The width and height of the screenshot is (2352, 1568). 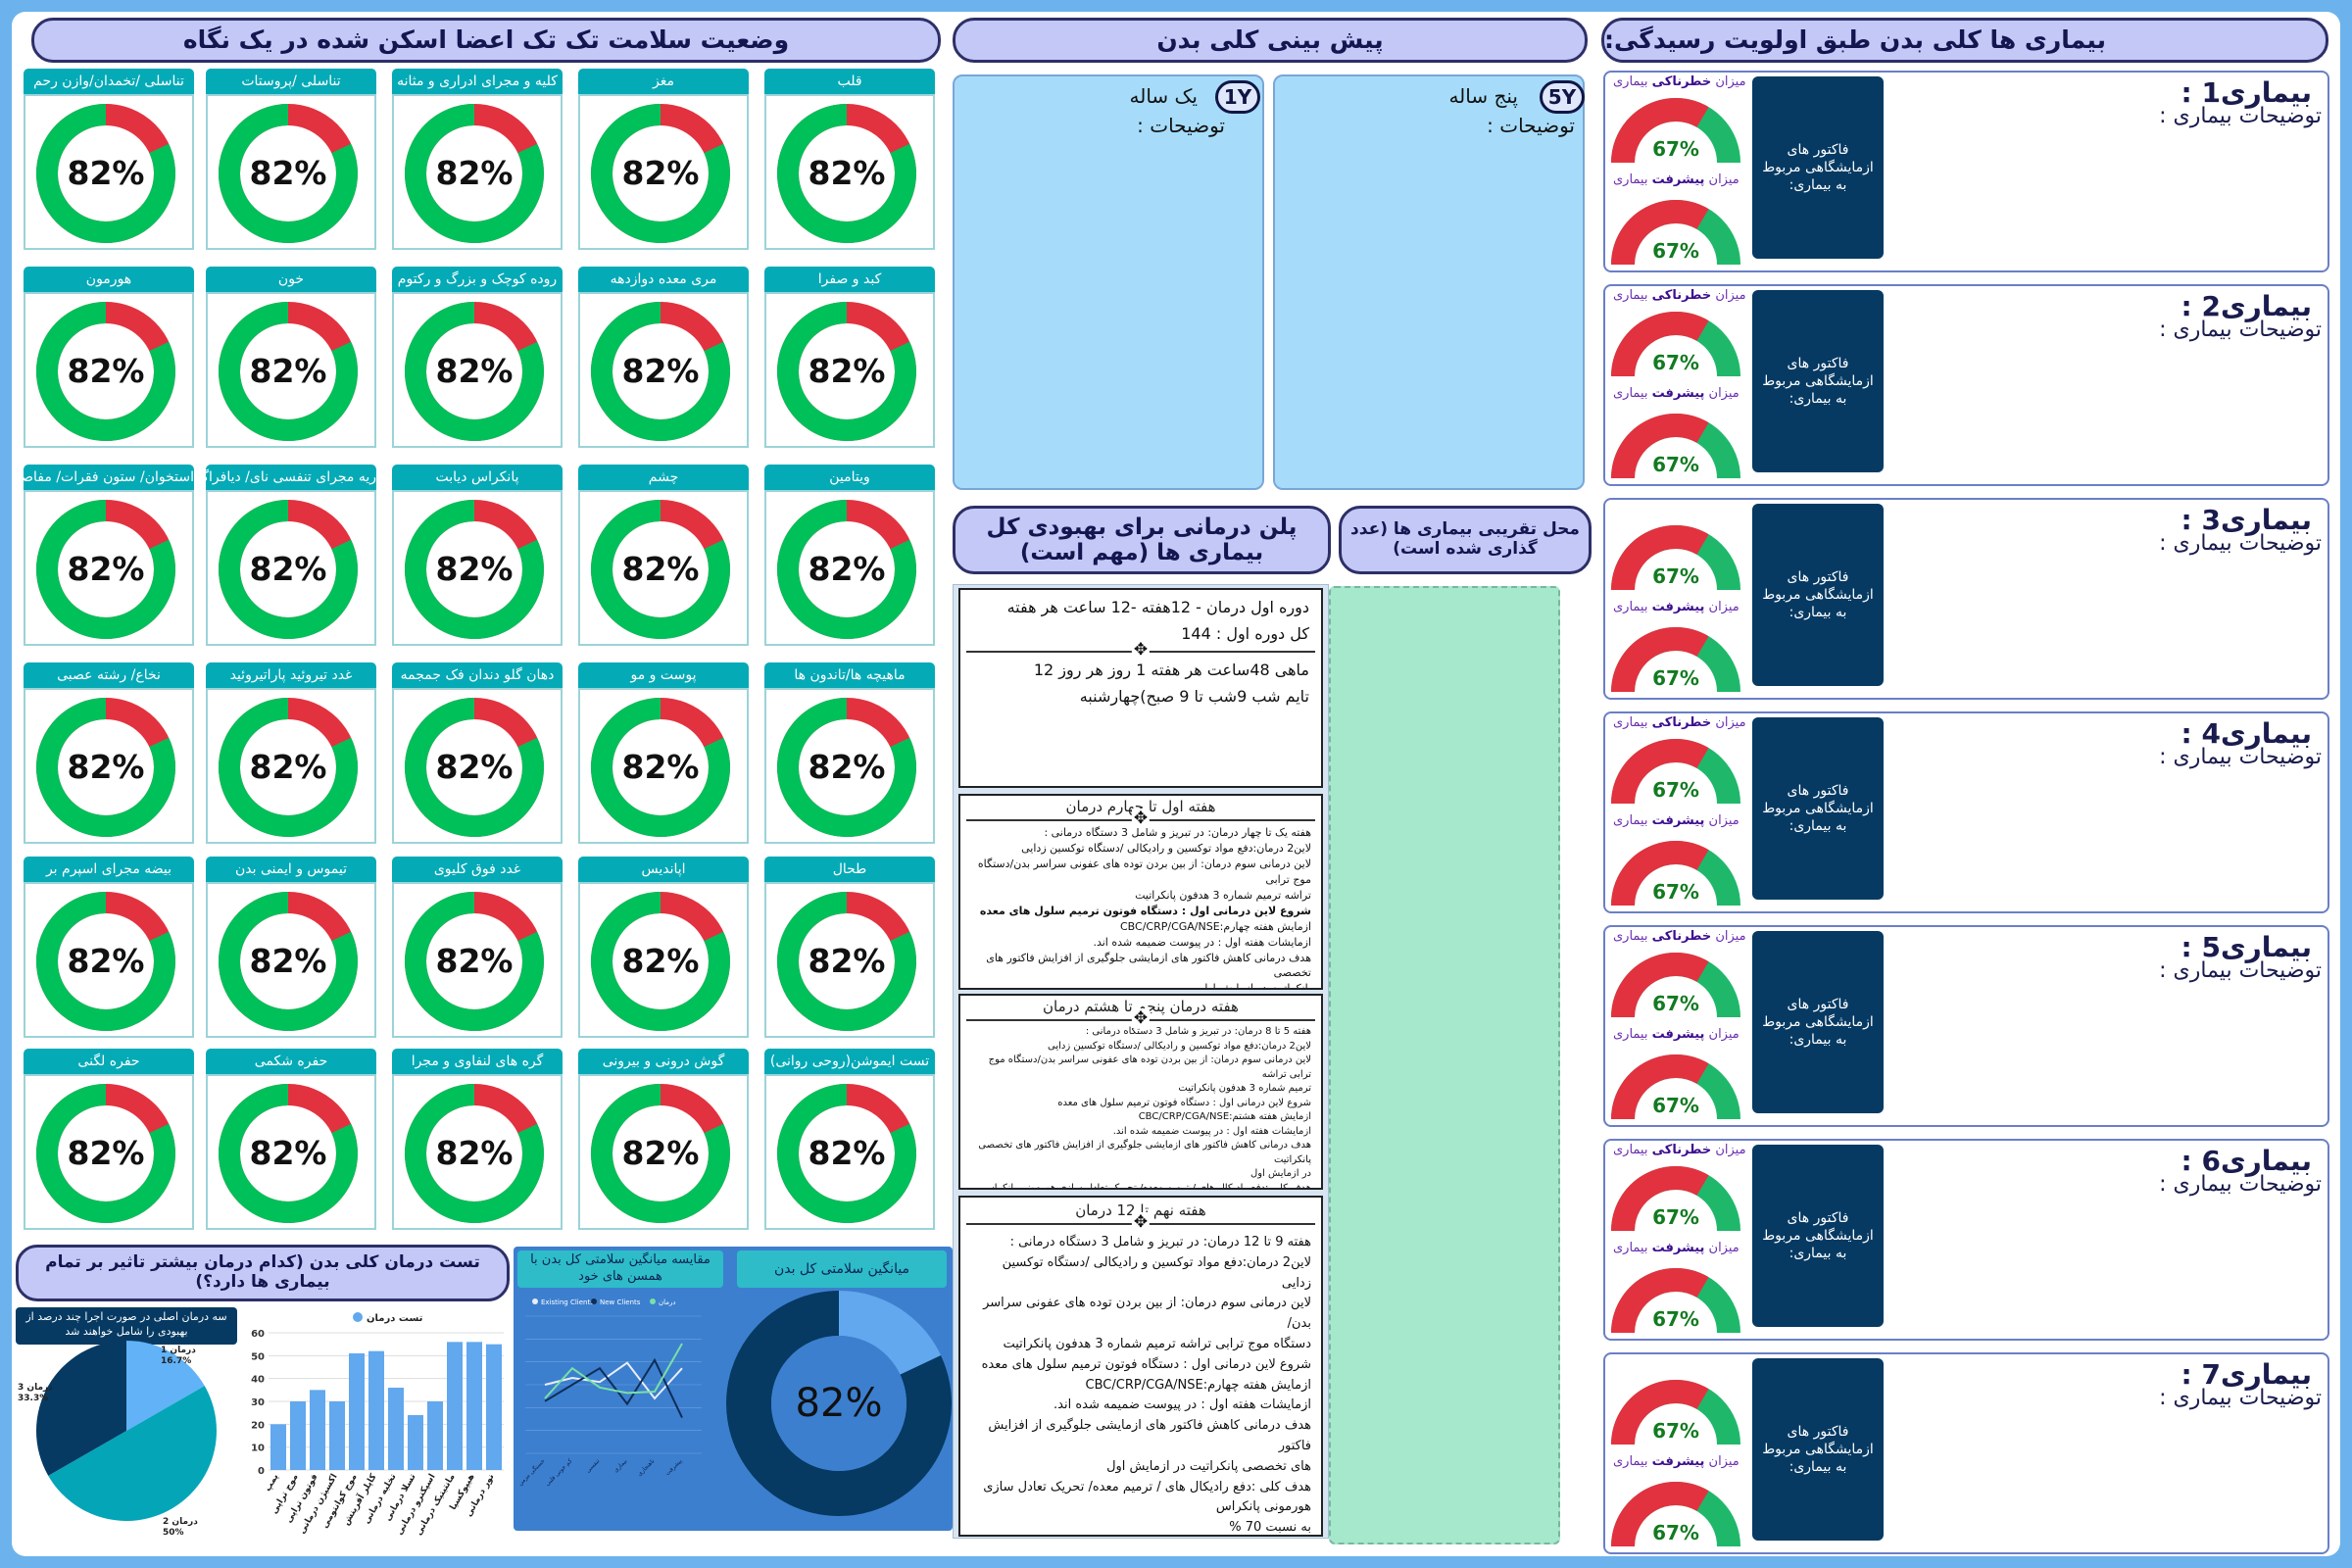 What do you see at coordinates (1679, 295) in the screenshot?
I see `danger-label: میزان خطرناکی بیماری` at bounding box center [1679, 295].